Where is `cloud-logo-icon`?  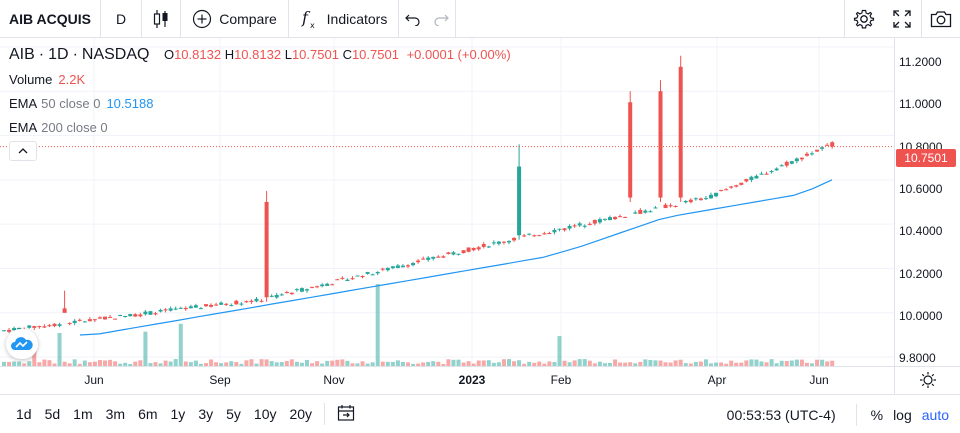
cloud-logo-icon is located at coordinates (22, 343).